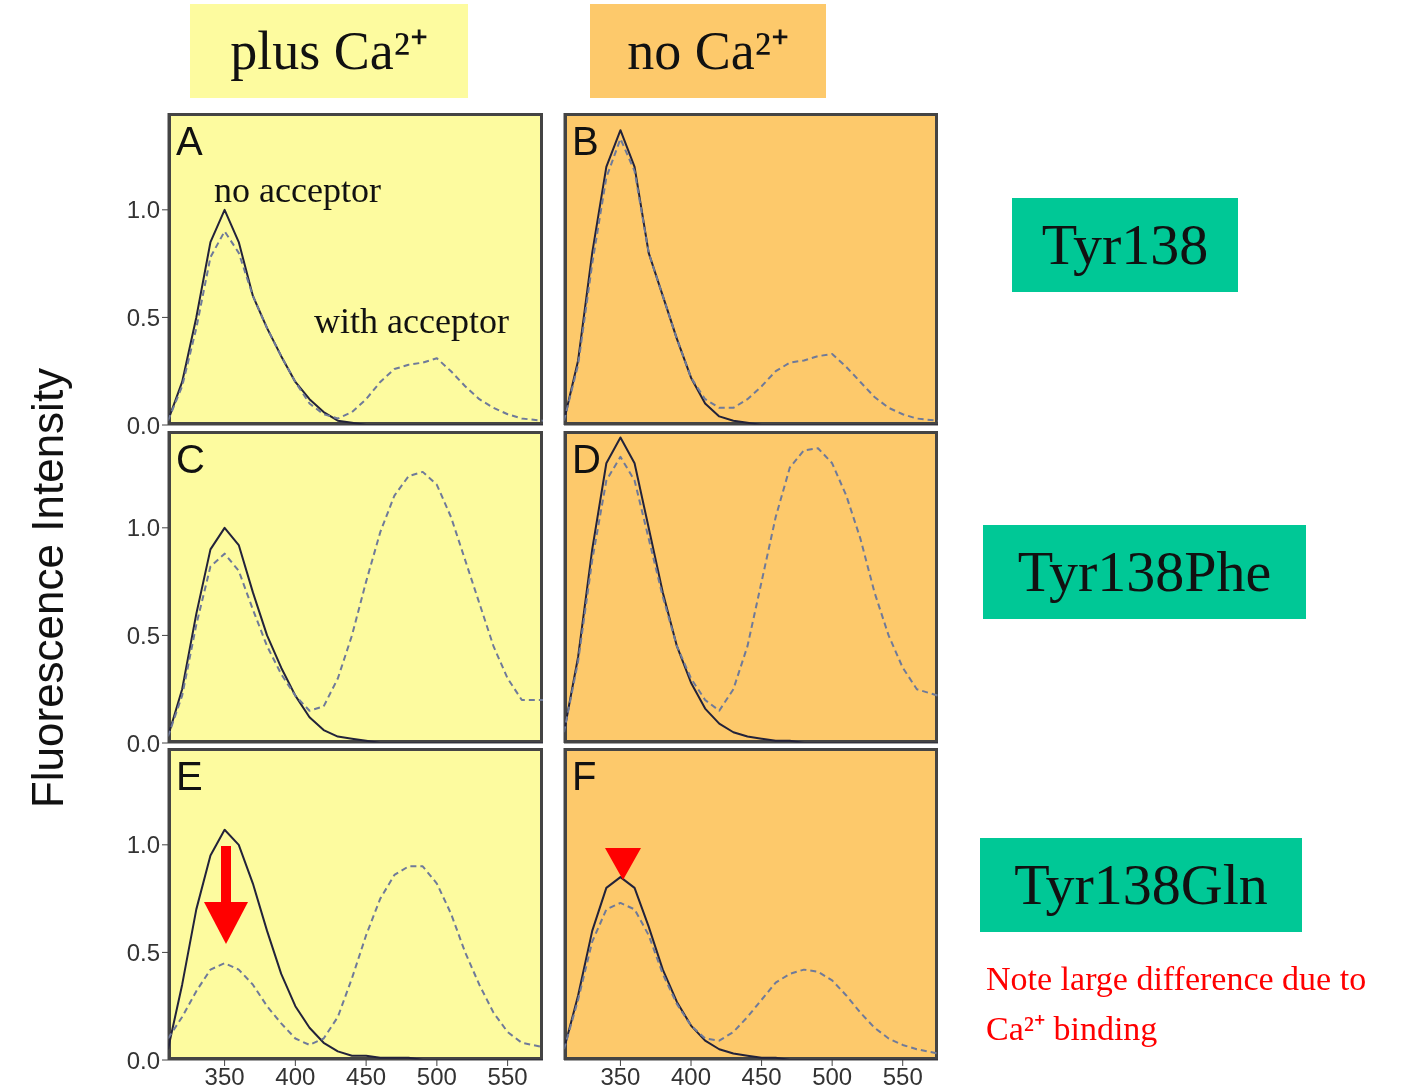 This screenshot has width=1424, height=1087. I want to click on annotation: B, so click(585, 141).